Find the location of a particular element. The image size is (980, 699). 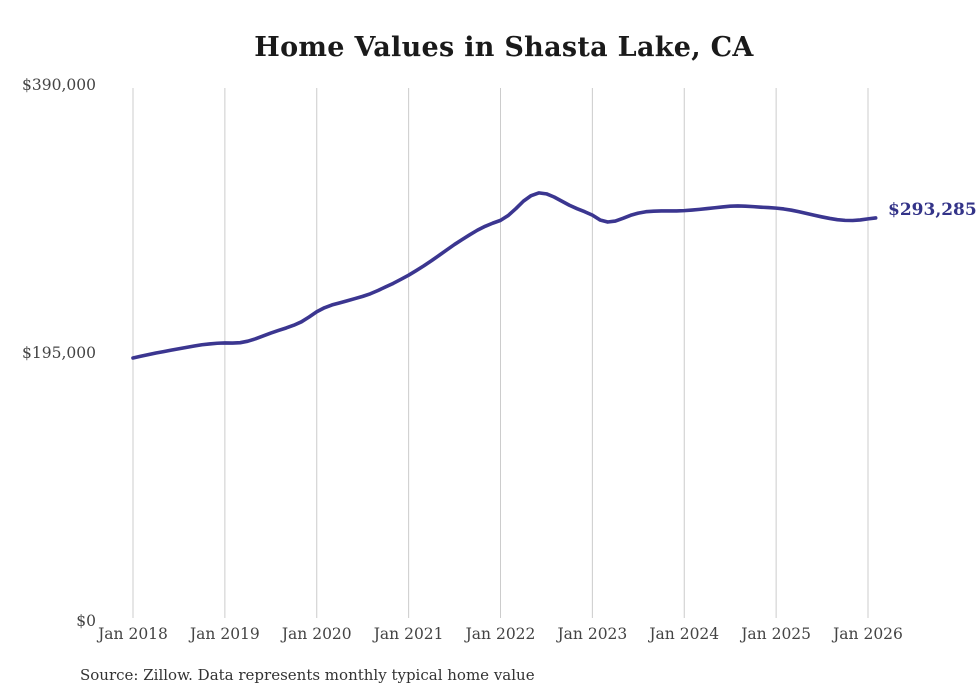

x-tick-label: Jan 2025 is located at coordinates (776, 634).